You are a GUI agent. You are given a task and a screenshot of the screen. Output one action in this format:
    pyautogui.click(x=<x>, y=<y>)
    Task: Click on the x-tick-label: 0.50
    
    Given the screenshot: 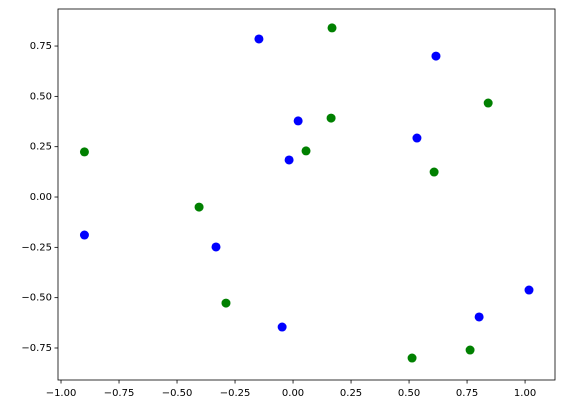 What is the action you would take?
    pyautogui.click(x=409, y=393)
    